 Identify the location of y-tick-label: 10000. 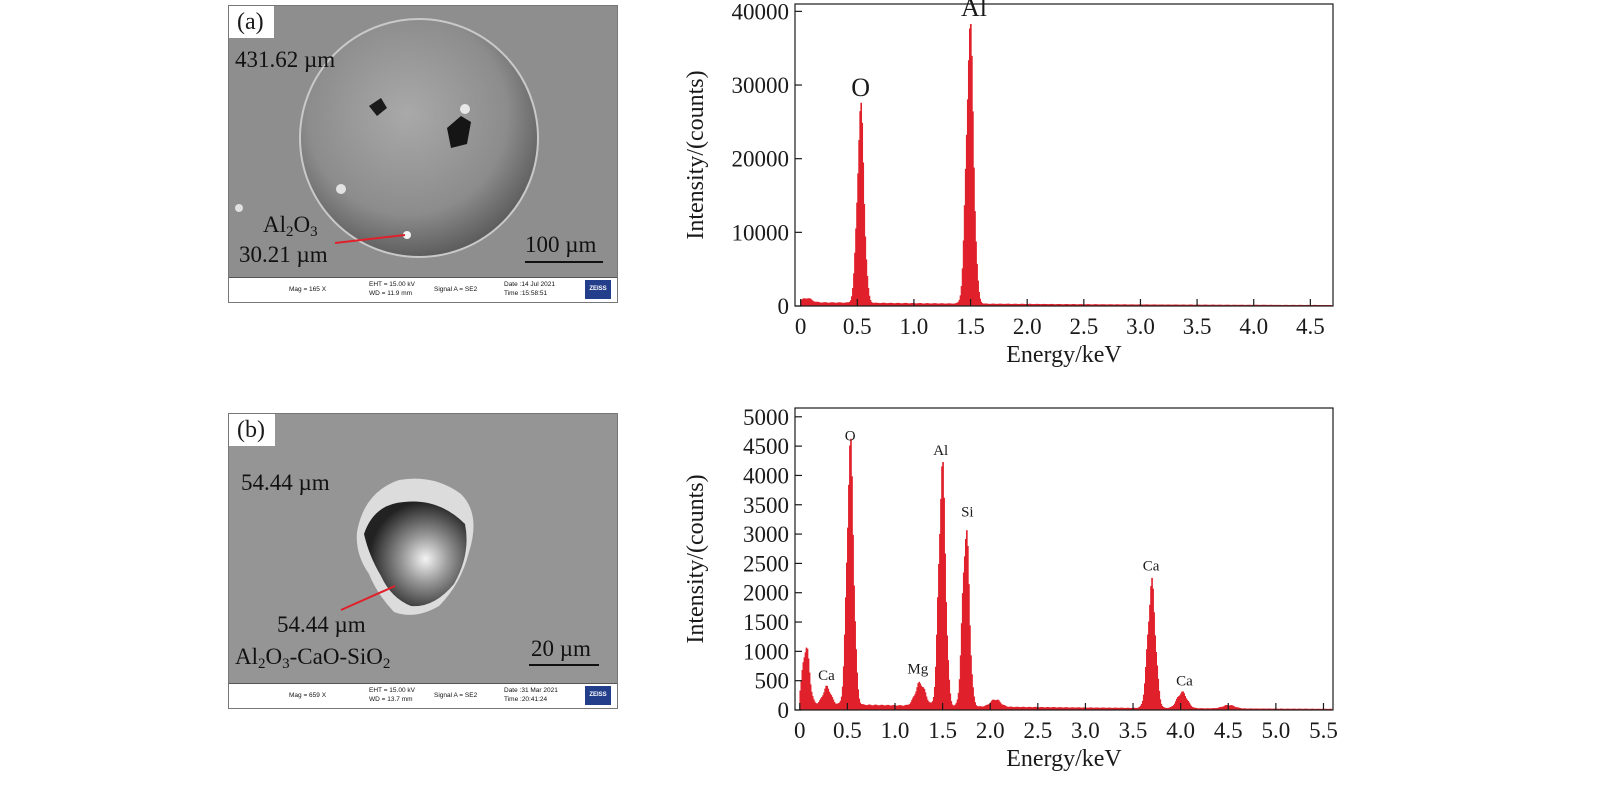
(761, 232).